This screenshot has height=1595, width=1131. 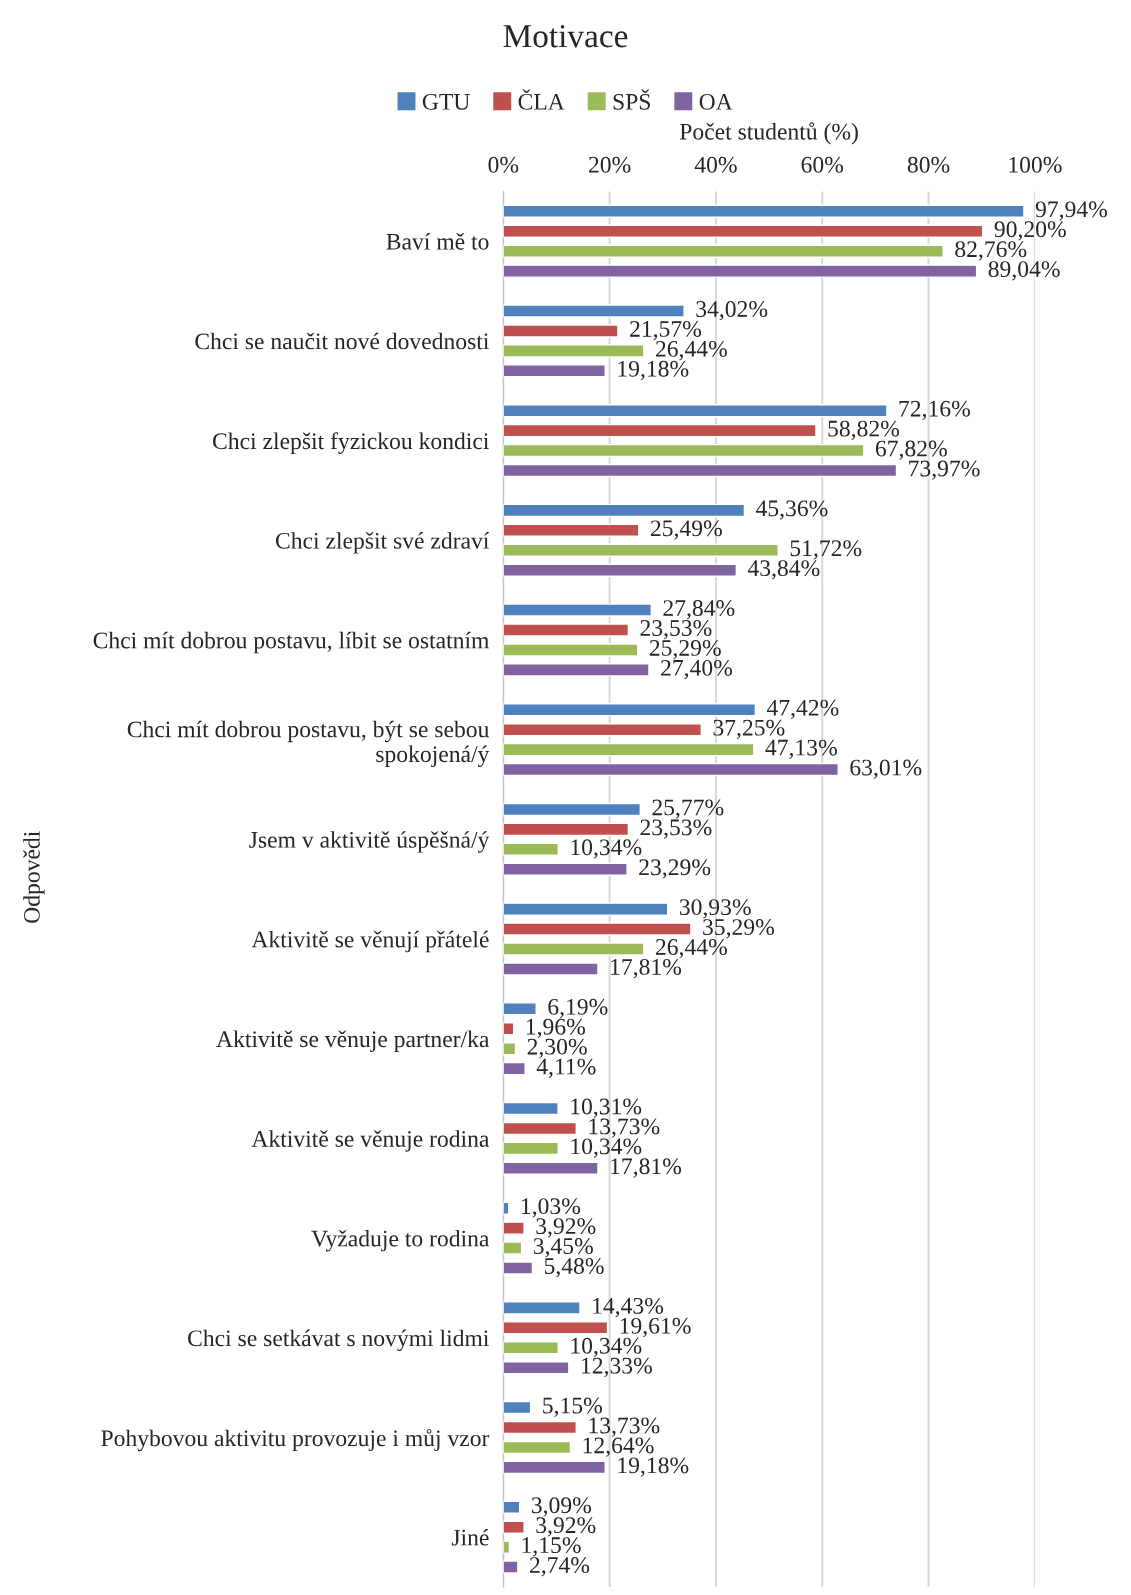 What do you see at coordinates (675, 869) in the screenshot?
I see `data-label: 23,29%` at bounding box center [675, 869].